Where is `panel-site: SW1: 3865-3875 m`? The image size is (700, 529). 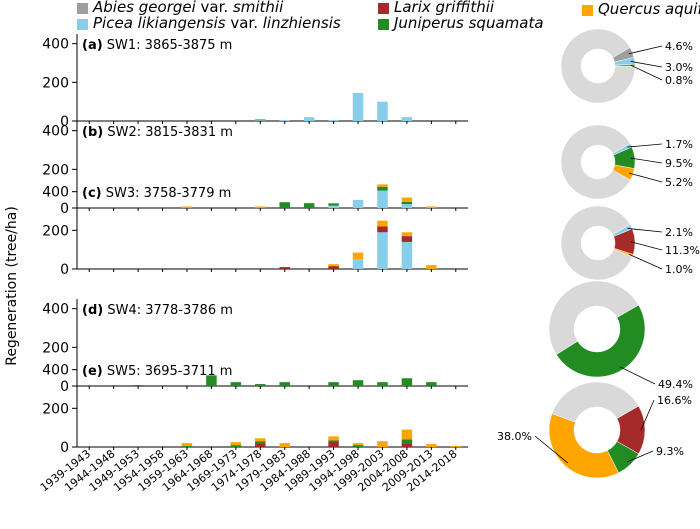 panel-site: SW1: 3865-3875 m is located at coordinates (168, 45).